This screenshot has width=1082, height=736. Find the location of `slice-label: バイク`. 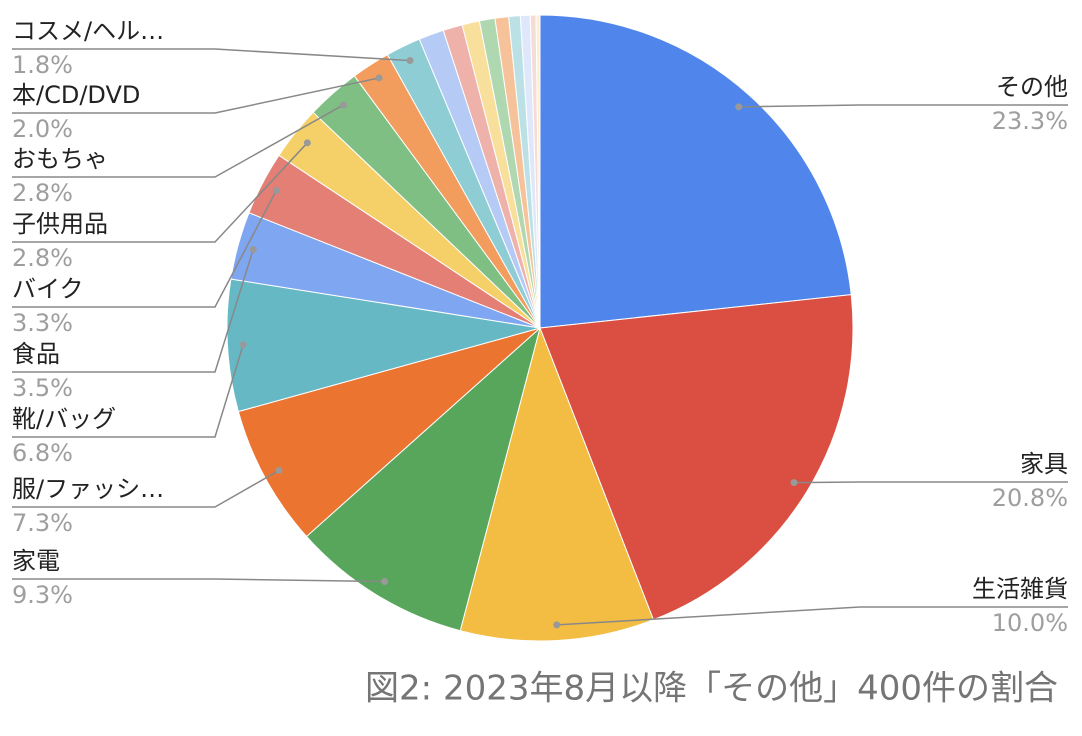

slice-label: バイク is located at coordinates (48, 289).